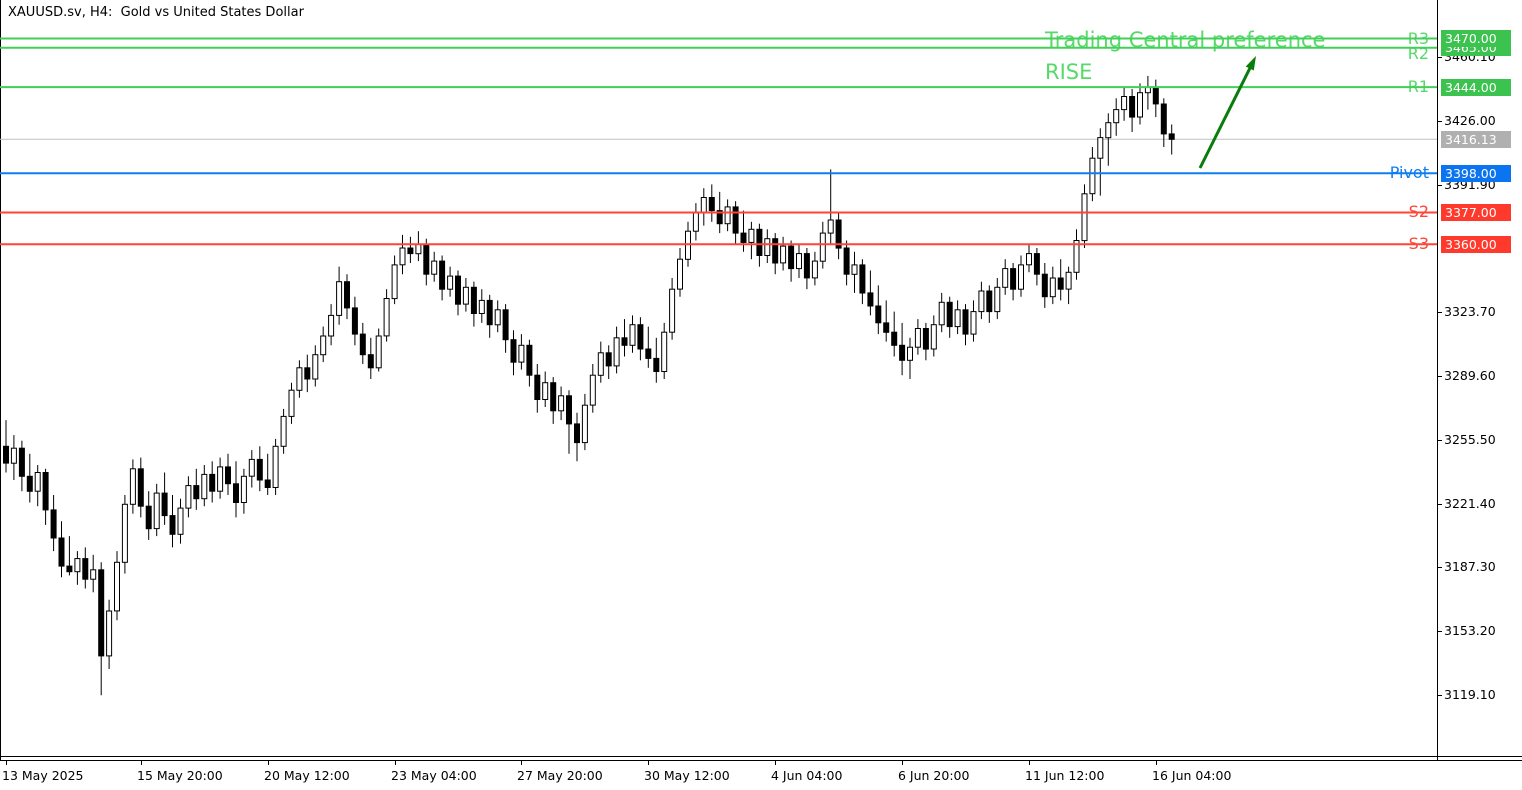  What do you see at coordinates (1476, 38) in the screenshot?
I see `level-badge-r3: 3470.00` at bounding box center [1476, 38].